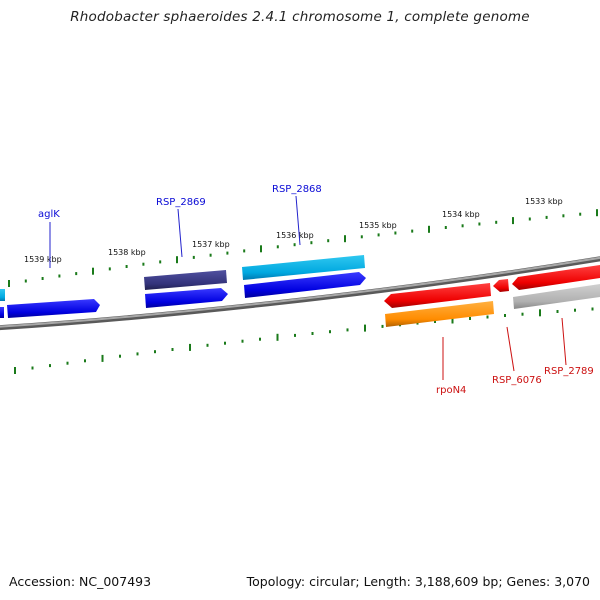 This screenshot has width=600, height=600. What do you see at coordinates (378, 225) in the screenshot?
I see `kbp-label: 1535 kbp` at bounding box center [378, 225].